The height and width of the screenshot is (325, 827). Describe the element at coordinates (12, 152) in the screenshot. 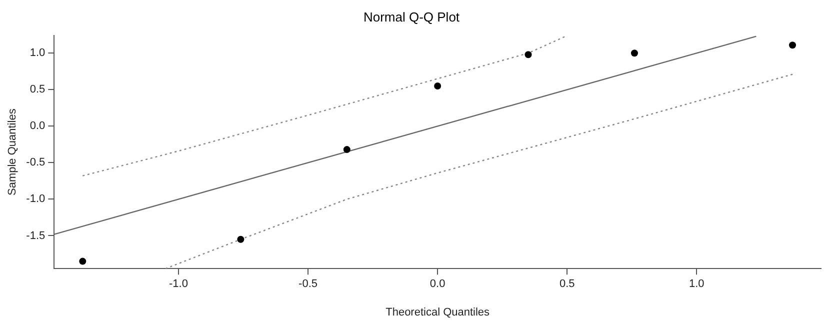

I see `y-axis-title: Sample Quantiles` at that location.